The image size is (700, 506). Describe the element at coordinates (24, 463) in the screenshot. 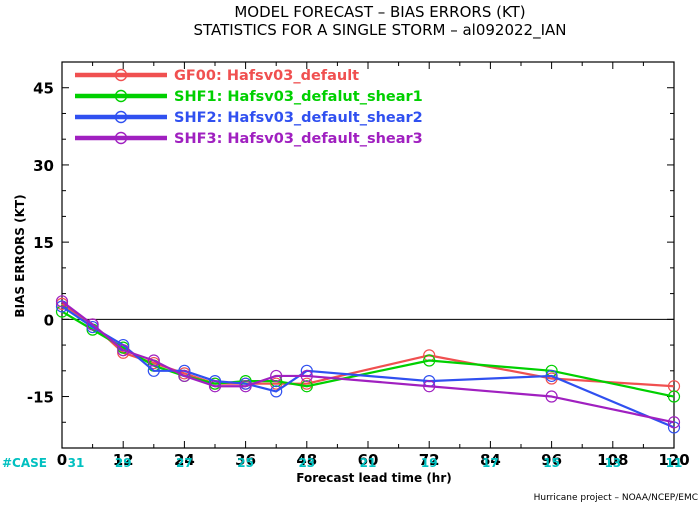

I see `case-row-label: #CASE` at that location.